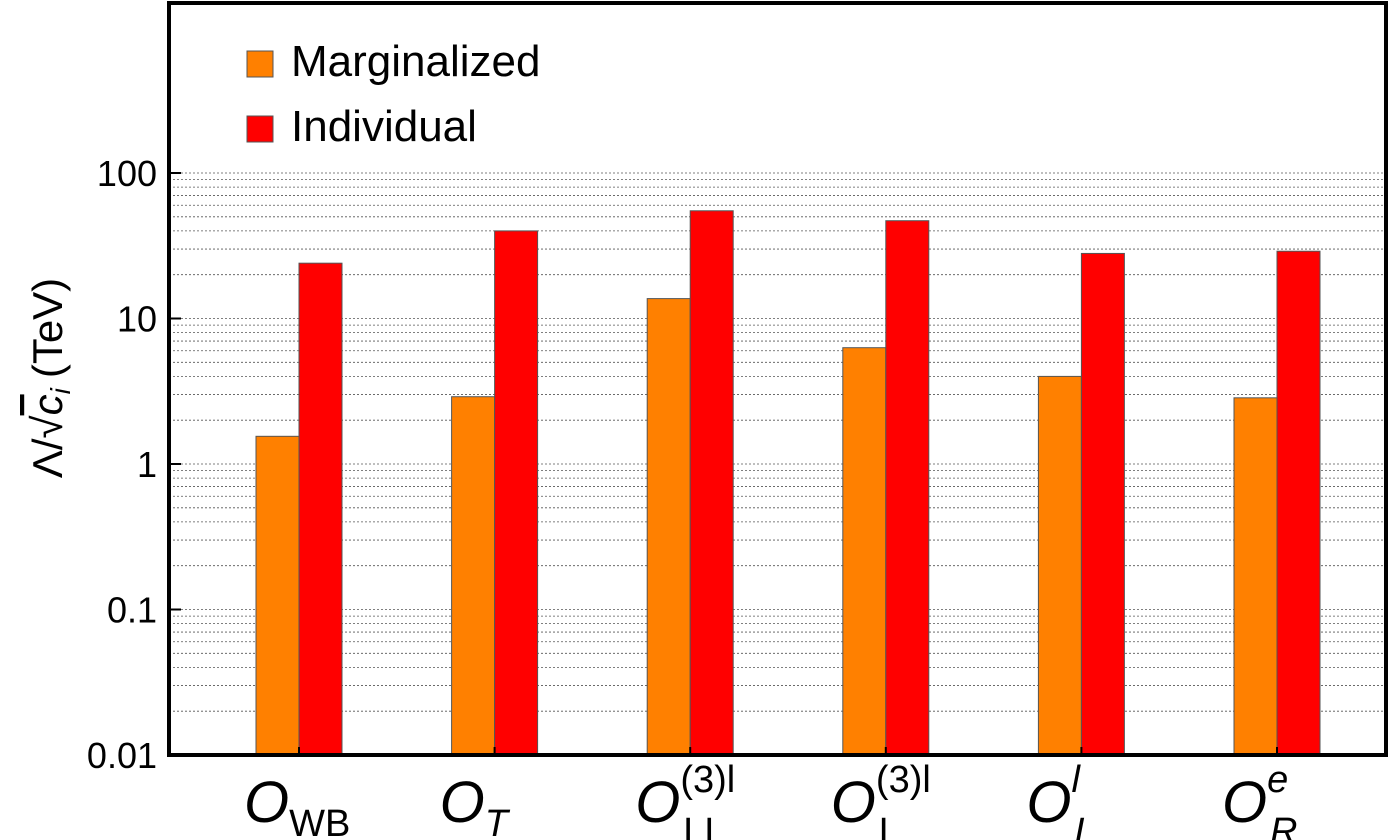 The width and height of the screenshot is (1389, 840). I want to click on y-label-main: Λ/√, so click(47, 446).